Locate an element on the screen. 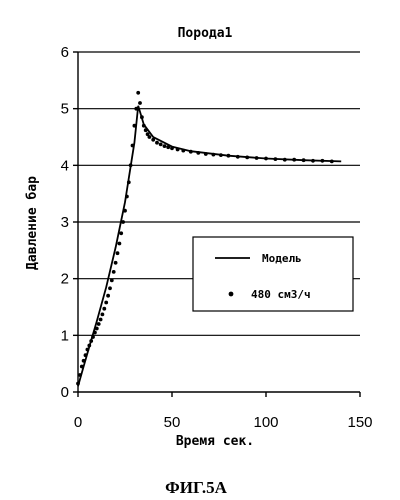 Image resolution: width=400 pixels, height=500 pixels. y-tick-label-3: 3 is located at coordinates (65, 222).